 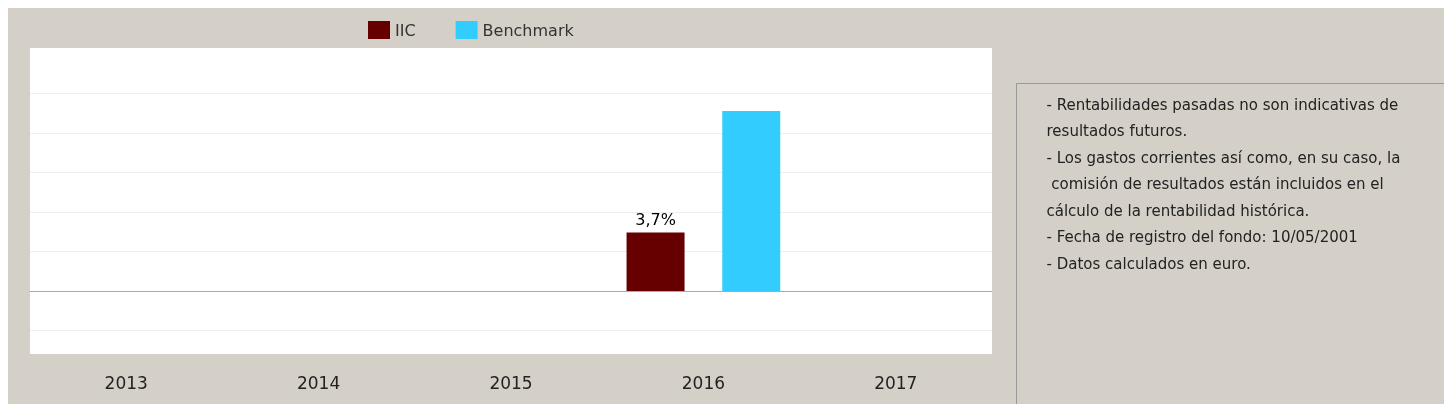 I want to click on x-tick-label: 2014, so click(x=318, y=382).